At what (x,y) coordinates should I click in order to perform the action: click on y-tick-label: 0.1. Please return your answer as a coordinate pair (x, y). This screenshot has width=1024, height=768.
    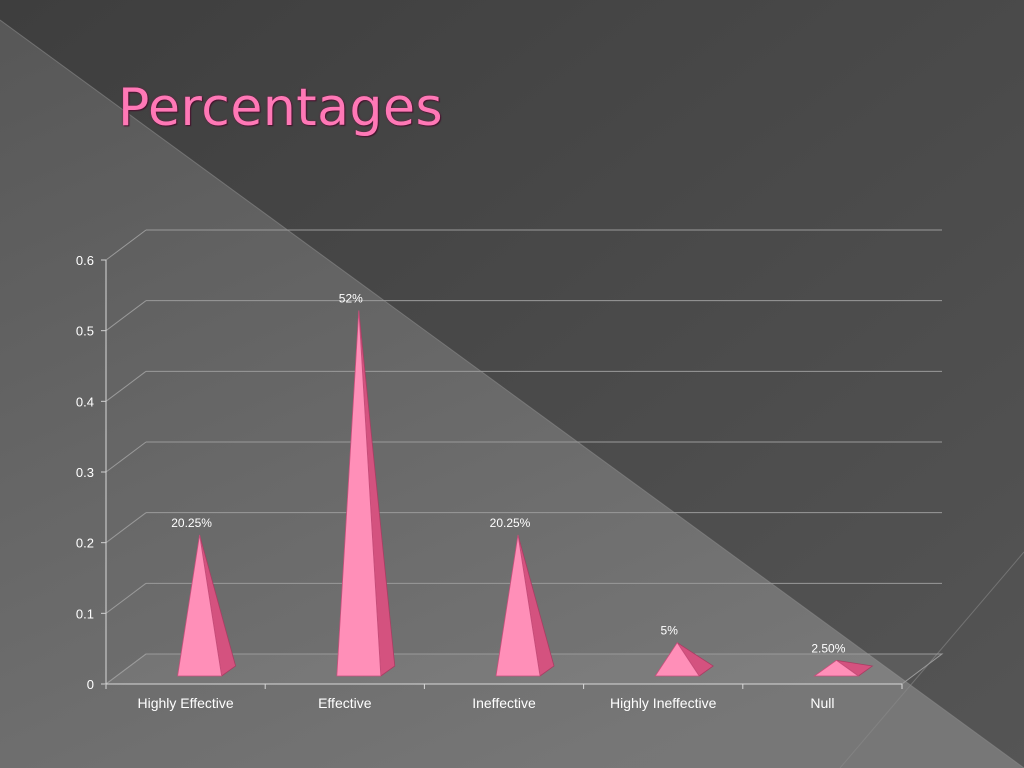
    Looking at the image, I should click on (85, 613).